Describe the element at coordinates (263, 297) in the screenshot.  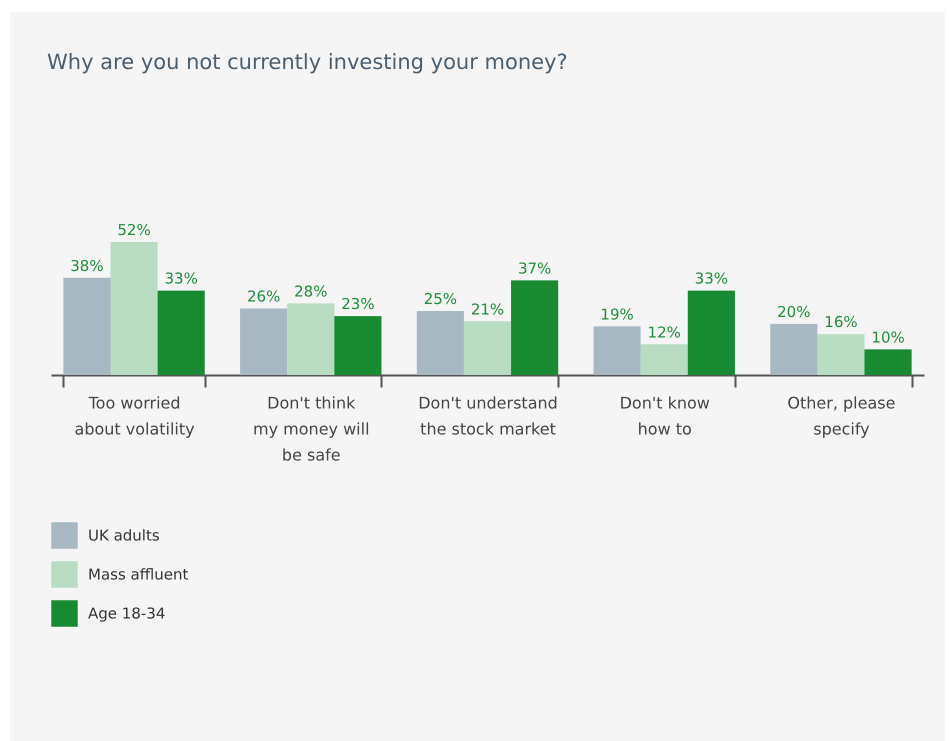
I see `data-label: 26%` at that location.